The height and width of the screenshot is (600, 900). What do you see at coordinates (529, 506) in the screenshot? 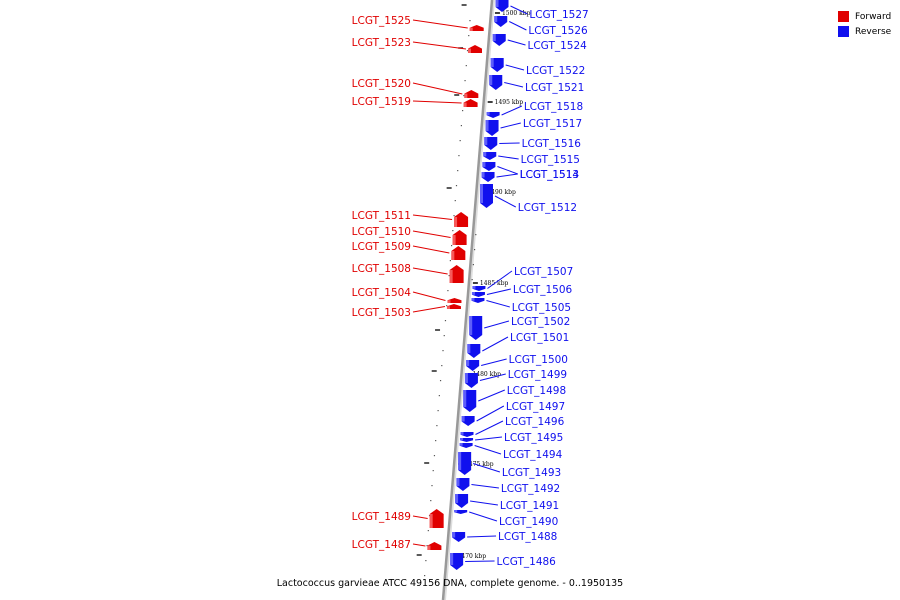
I see `reverse-gene-label: LCGT_1491` at bounding box center [529, 506].